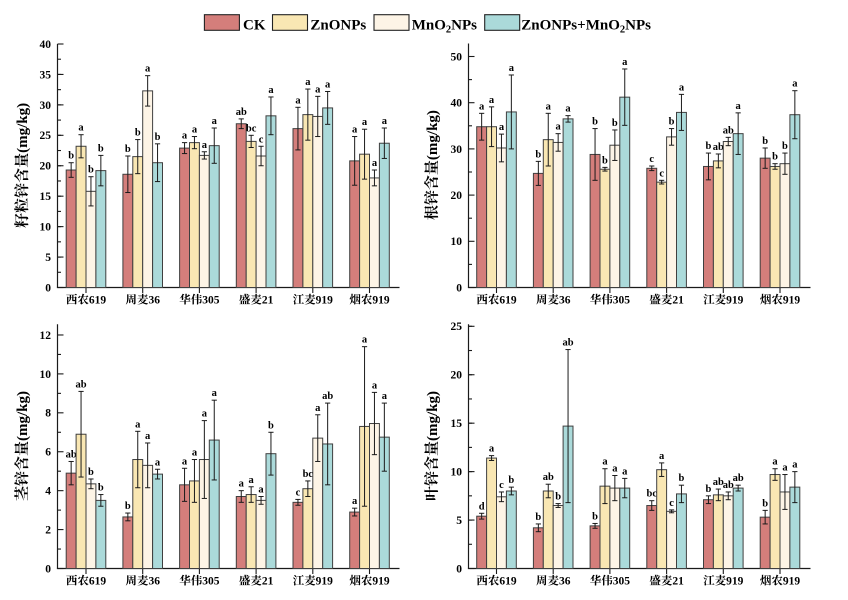  What do you see at coordinates (457, 150) in the screenshot?
I see `svg-text: 30` at bounding box center [457, 150].